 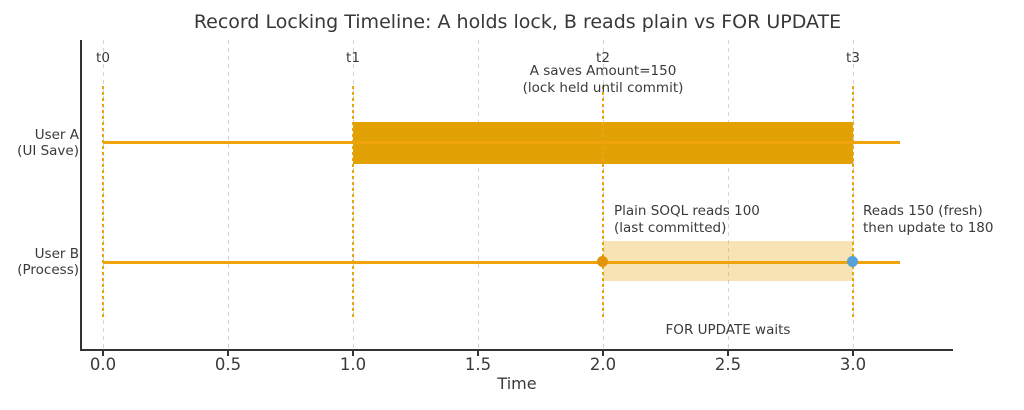 I want to click on annotation-fresh-read-line1: Reads 150 (fresh), so click(x=923, y=211).